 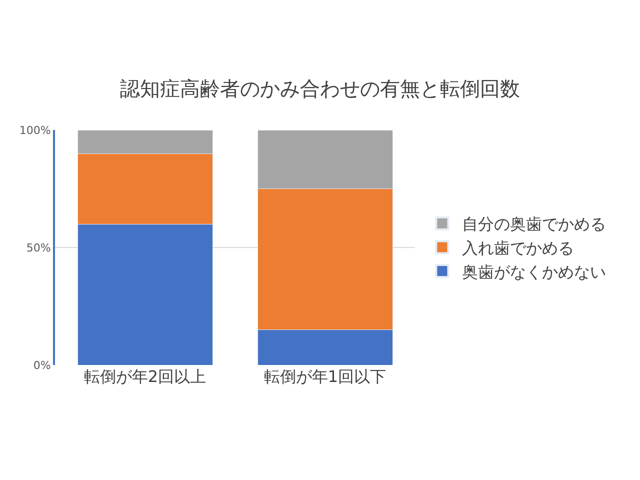 What do you see at coordinates (320, 88) in the screenshot?
I see `chart-title: 認知症高齢者のかみ合わせの有無と転倒回数` at bounding box center [320, 88].